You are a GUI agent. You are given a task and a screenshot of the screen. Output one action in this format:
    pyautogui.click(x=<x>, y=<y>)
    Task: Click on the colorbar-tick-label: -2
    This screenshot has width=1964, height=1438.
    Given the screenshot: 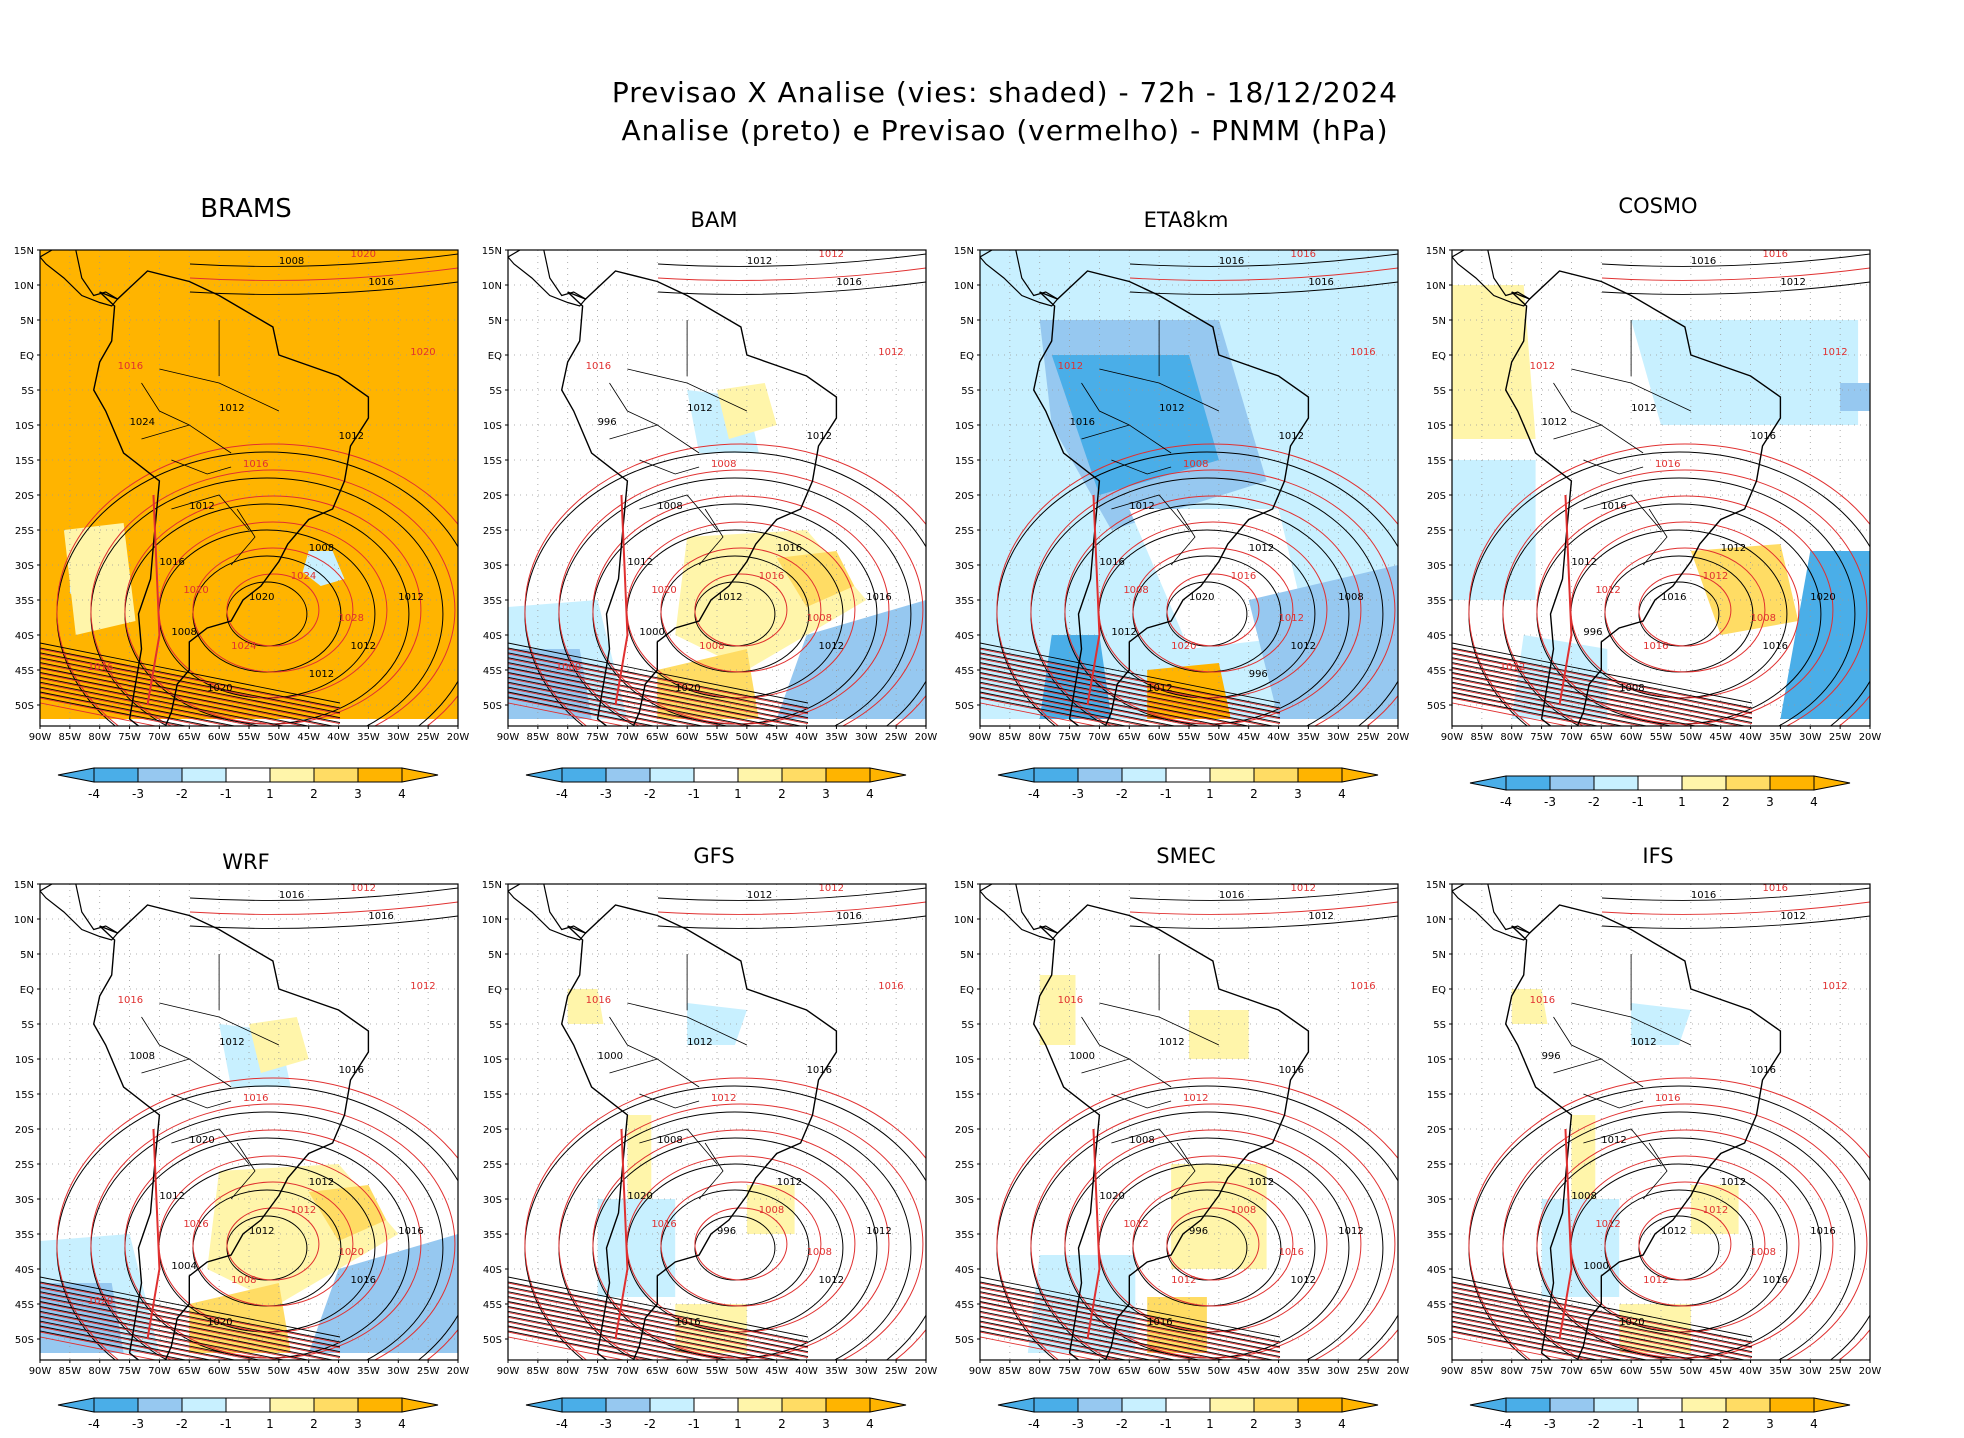 What is the action you would take?
    pyautogui.click(x=1594, y=802)
    